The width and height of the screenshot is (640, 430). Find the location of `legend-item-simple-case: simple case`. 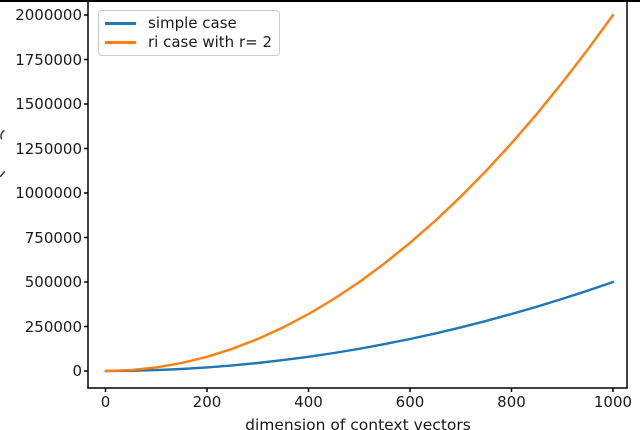

legend-item-simple-case: simple case is located at coordinates (189, 23).